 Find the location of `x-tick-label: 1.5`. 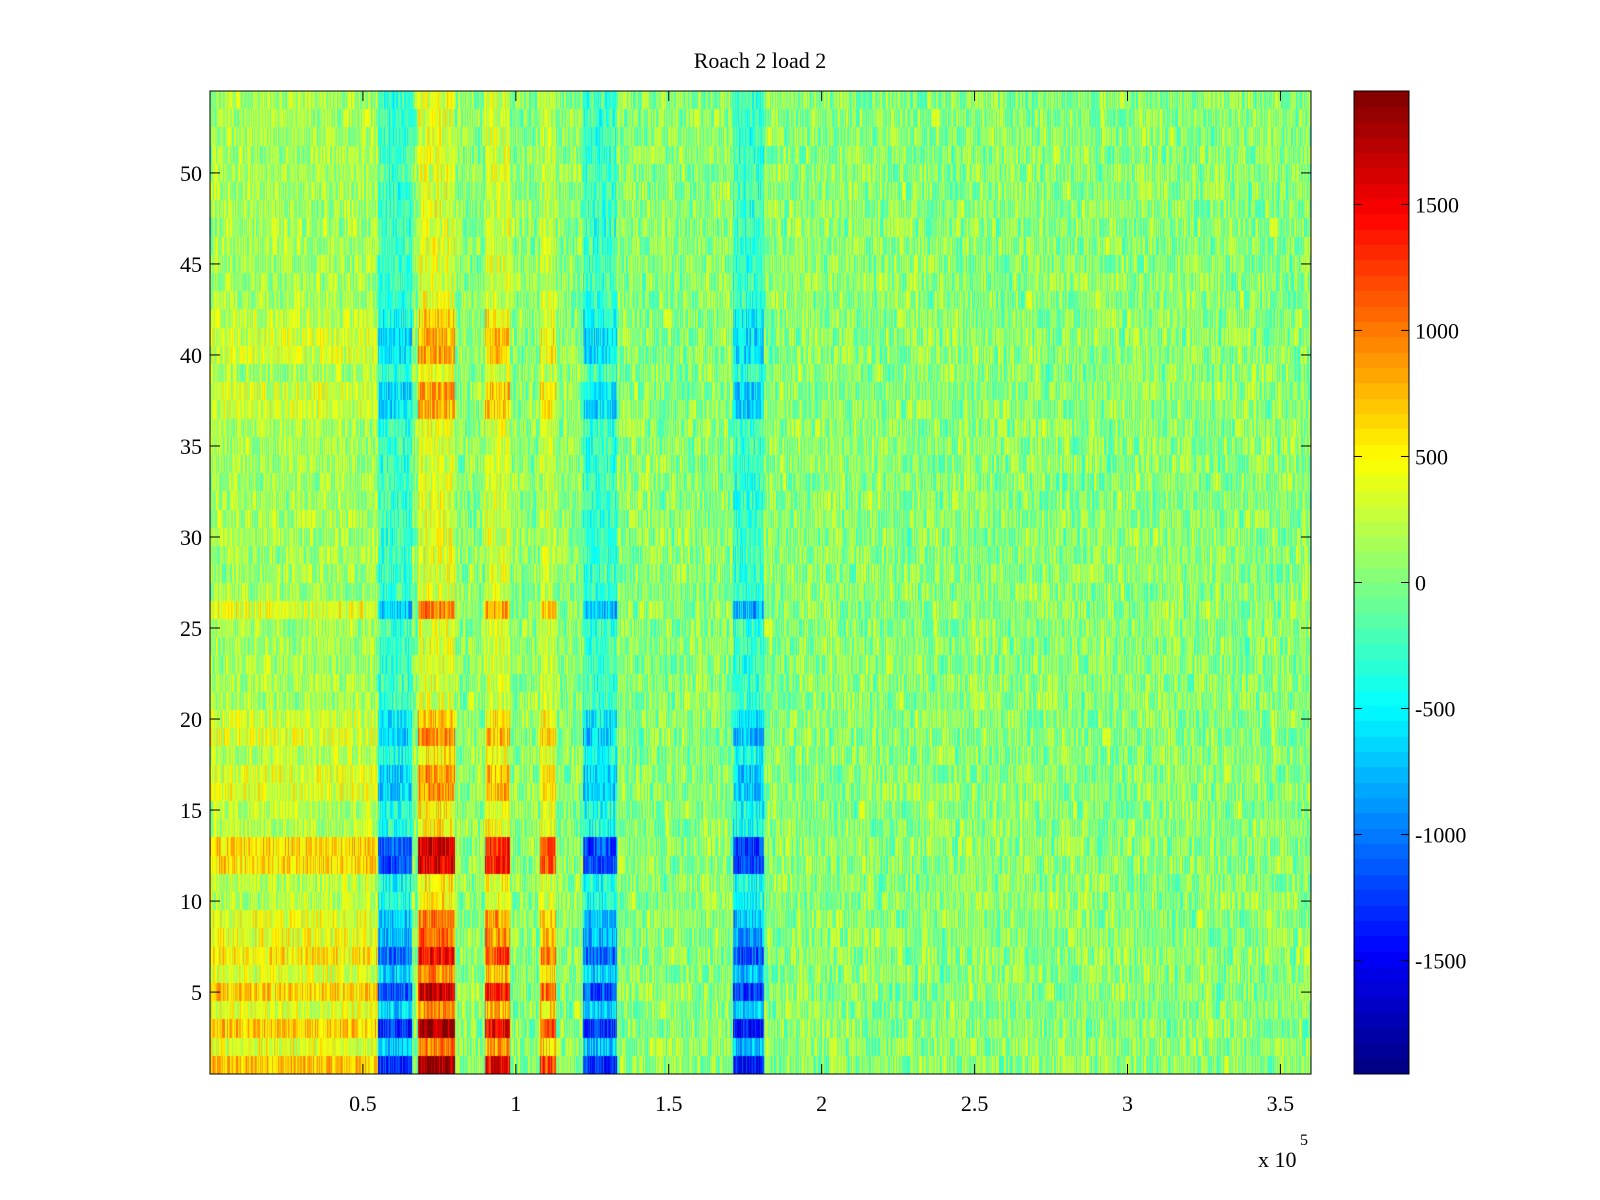

x-tick-label: 1.5 is located at coordinates (669, 1103).